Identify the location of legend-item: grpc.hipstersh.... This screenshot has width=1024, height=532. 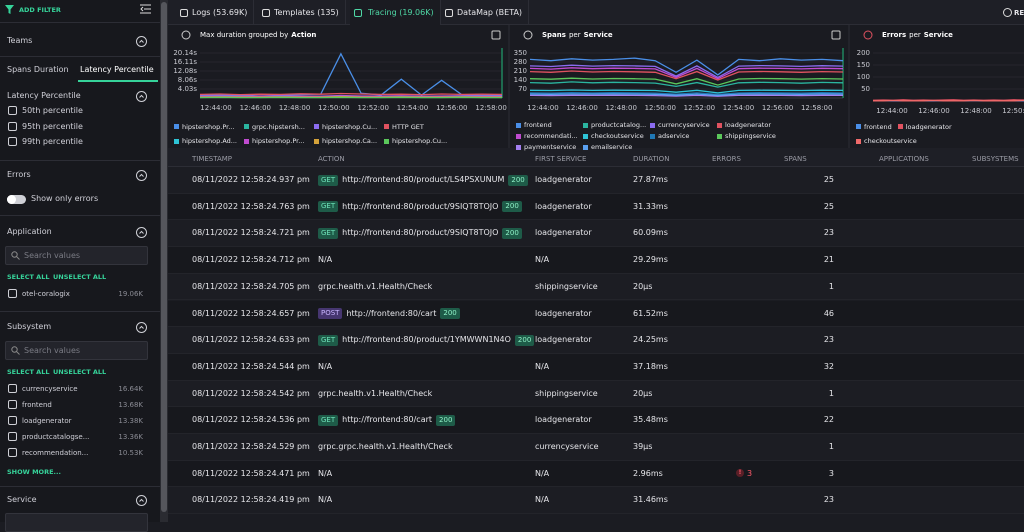
(279, 127).